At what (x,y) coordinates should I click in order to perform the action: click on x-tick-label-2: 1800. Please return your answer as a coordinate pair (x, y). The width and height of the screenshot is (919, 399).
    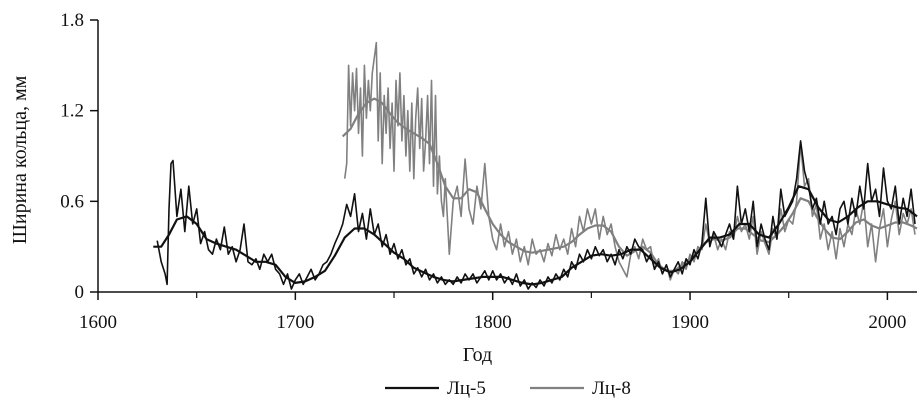
    Looking at the image, I should click on (493, 322).